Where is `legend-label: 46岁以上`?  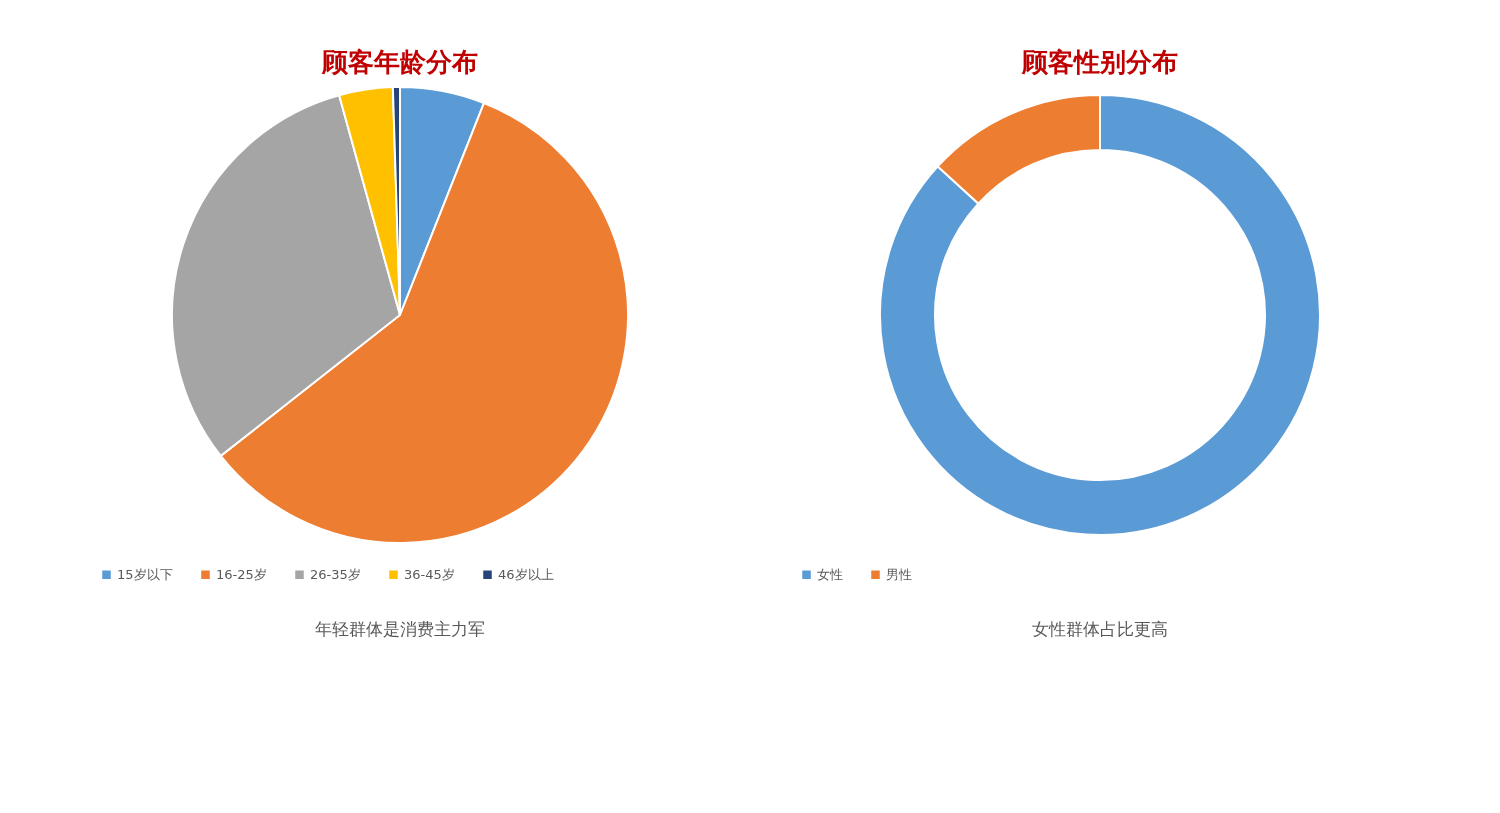
legend-label: 46岁以上 is located at coordinates (526, 574).